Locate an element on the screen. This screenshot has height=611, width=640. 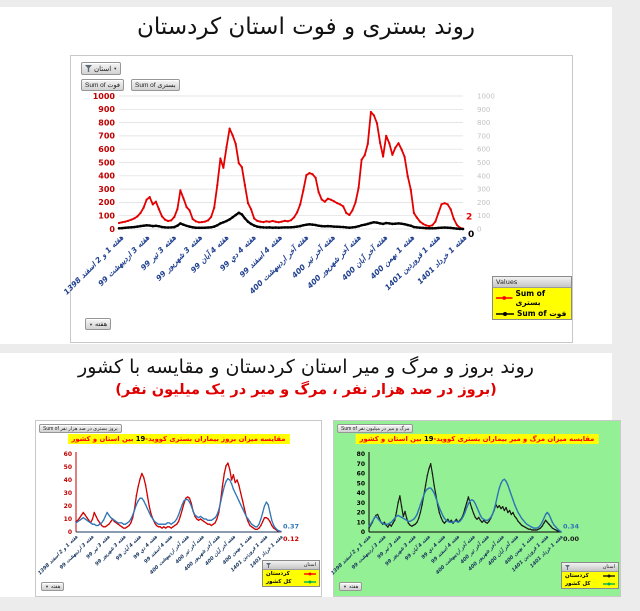
field-button-admissions: Sum of بستری is located at coordinates (155, 85).